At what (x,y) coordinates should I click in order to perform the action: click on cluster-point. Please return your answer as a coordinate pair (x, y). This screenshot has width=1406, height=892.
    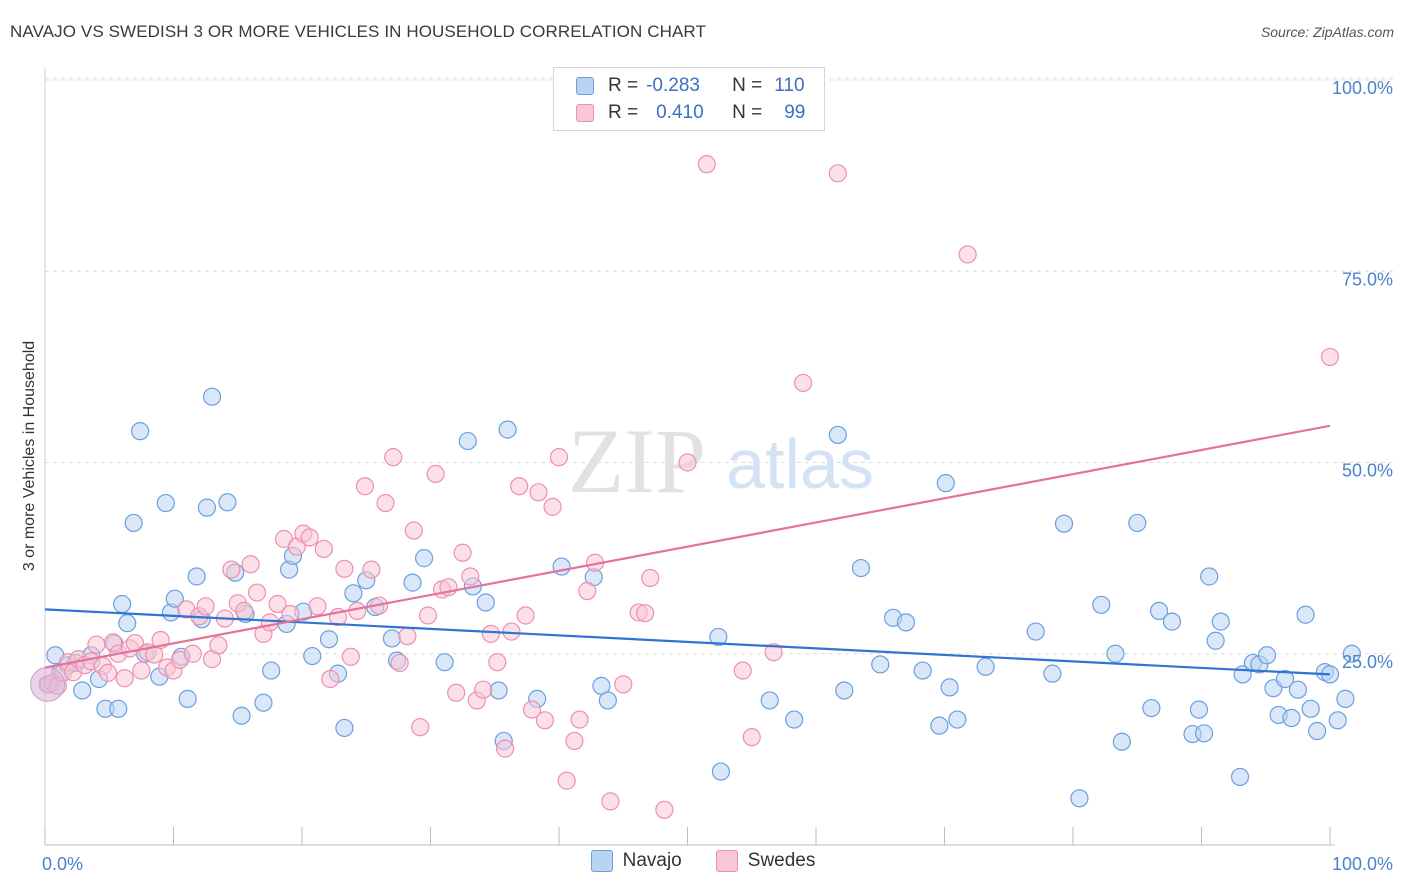
    Looking at the image, I should click on (48, 684).